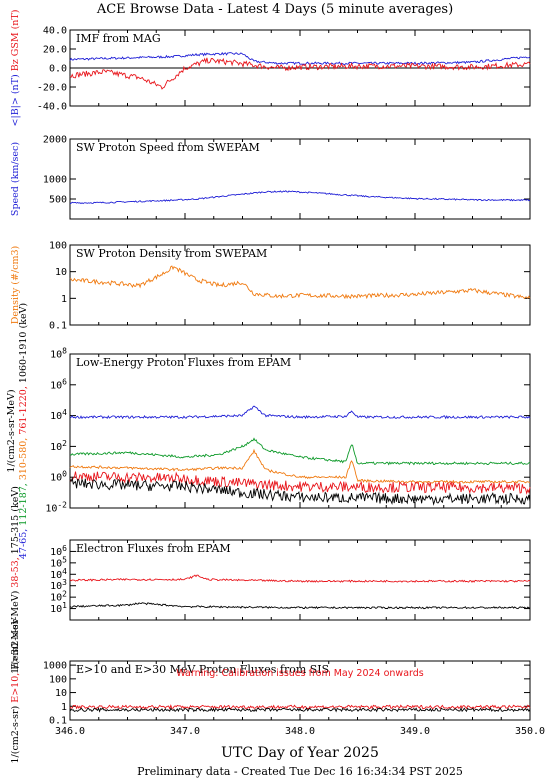 This screenshot has height=779, width=550. I want to click on y-axis-label-part: 310-580,, so click(23, 461).